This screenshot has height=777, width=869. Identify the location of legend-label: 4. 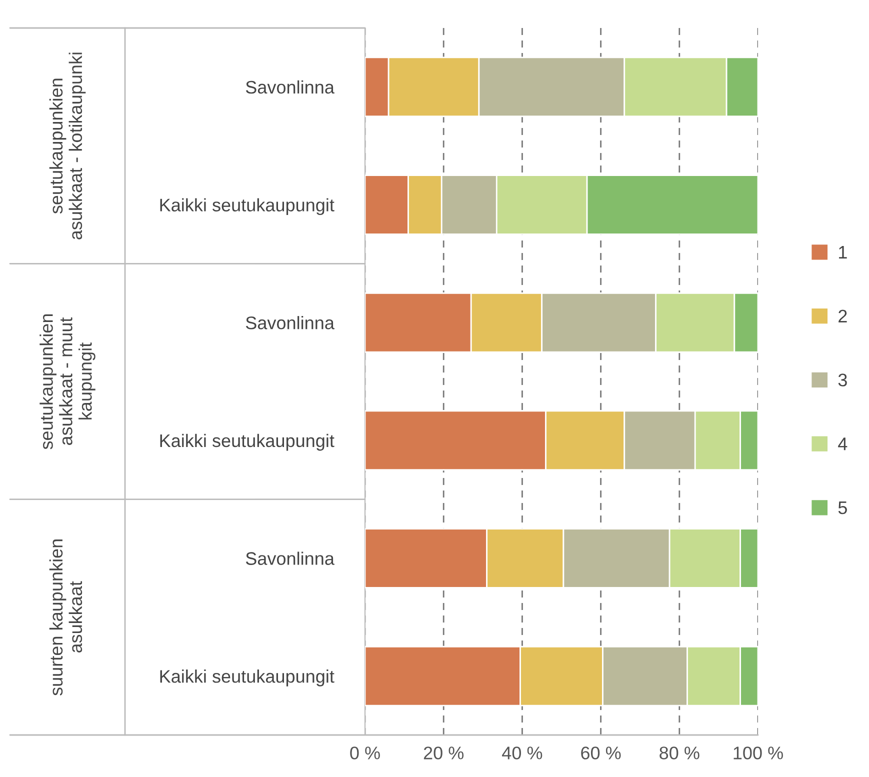
(843, 444).